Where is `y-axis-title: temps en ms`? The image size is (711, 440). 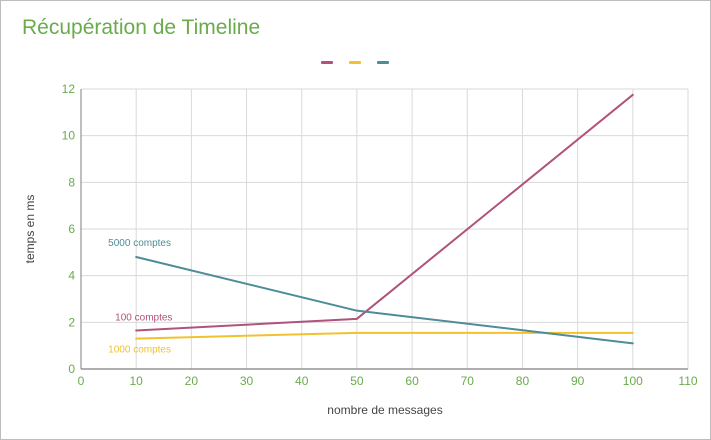
y-axis-title: temps en ms is located at coordinates (30, 229).